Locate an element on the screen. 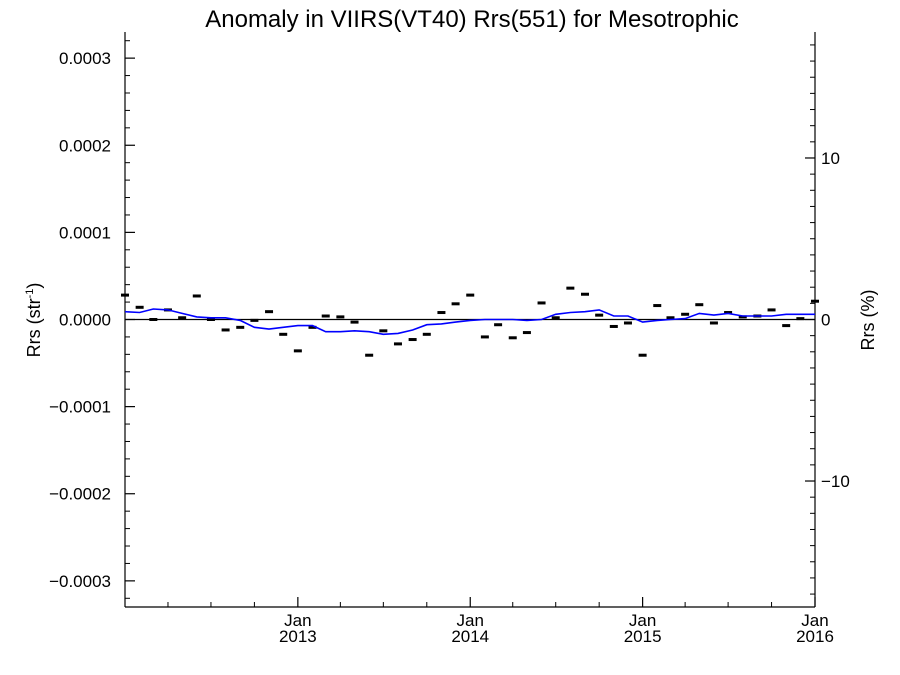 This screenshot has height=675, width=900. y2-tick-label: 0 is located at coordinates (825, 320).